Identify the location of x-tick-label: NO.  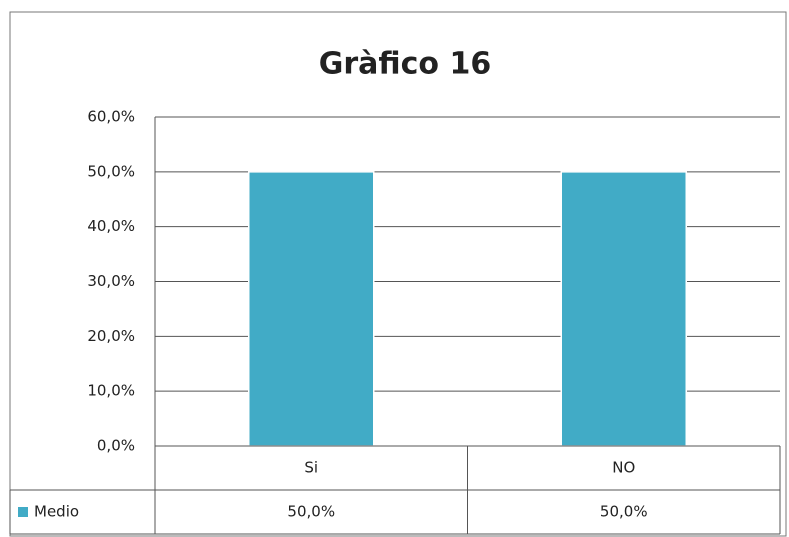
(623, 468).